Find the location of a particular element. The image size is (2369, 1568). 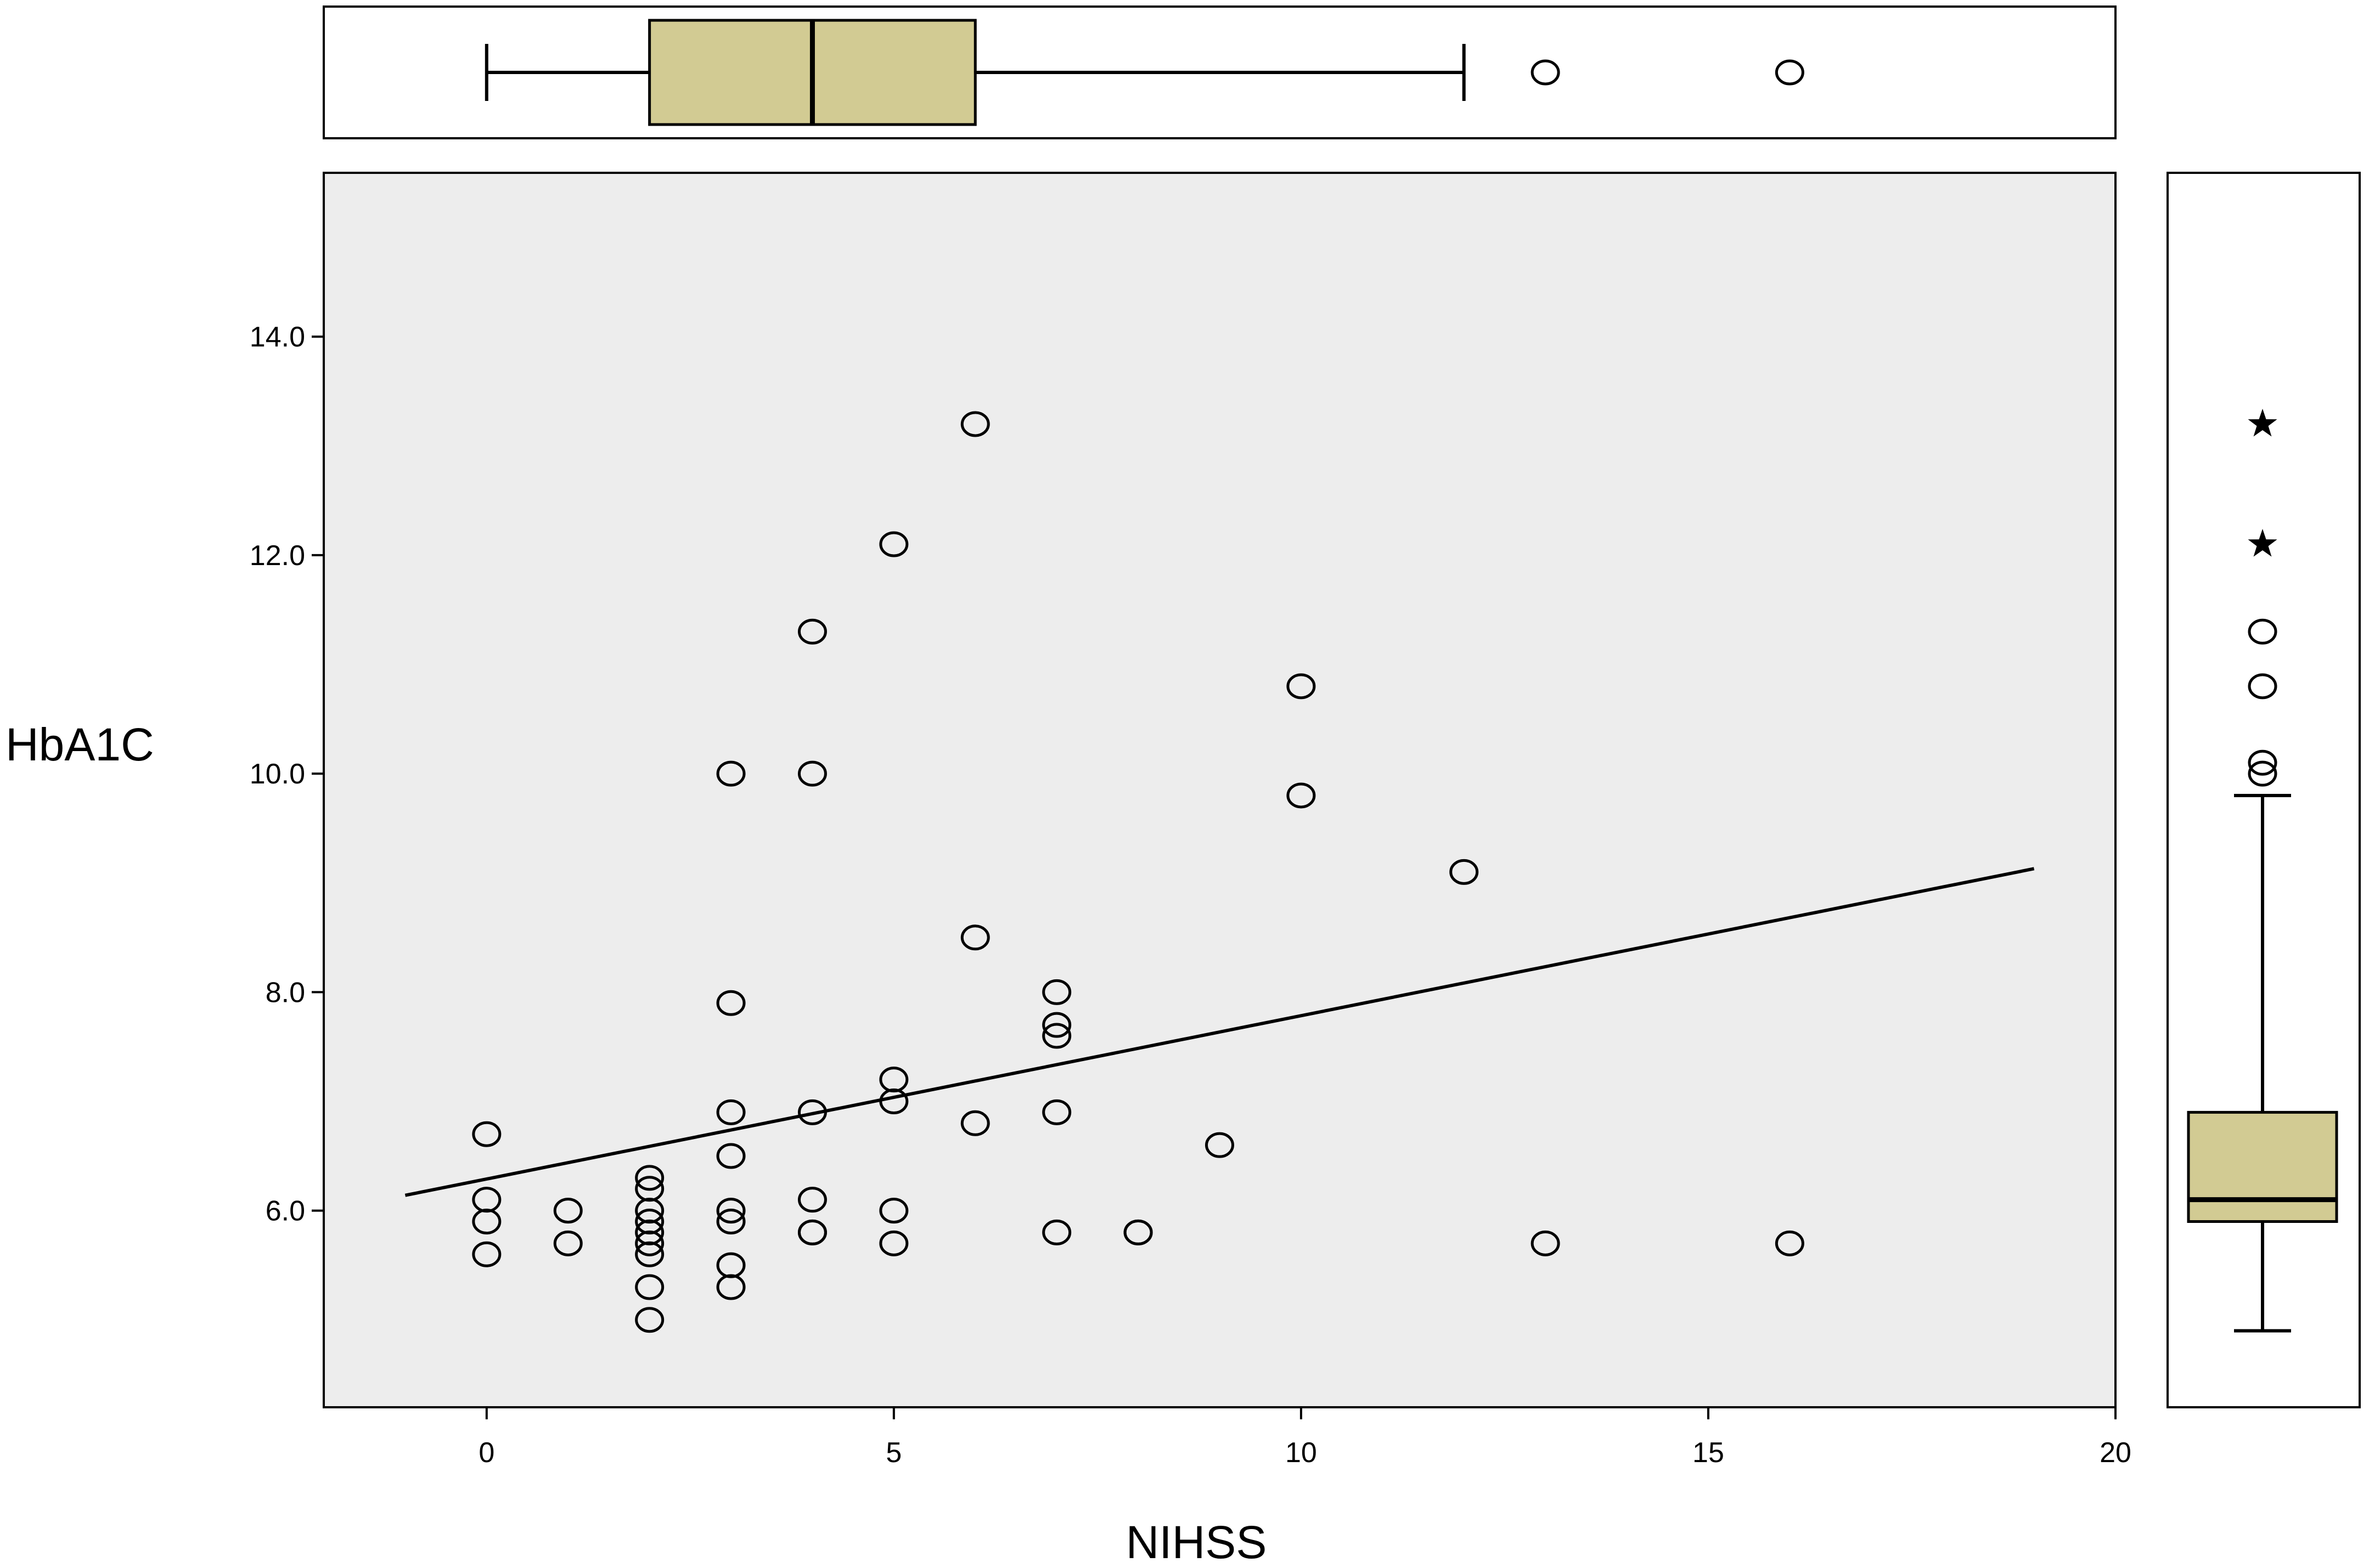

x-tick-label: 10 is located at coordinates (1301, 1453).